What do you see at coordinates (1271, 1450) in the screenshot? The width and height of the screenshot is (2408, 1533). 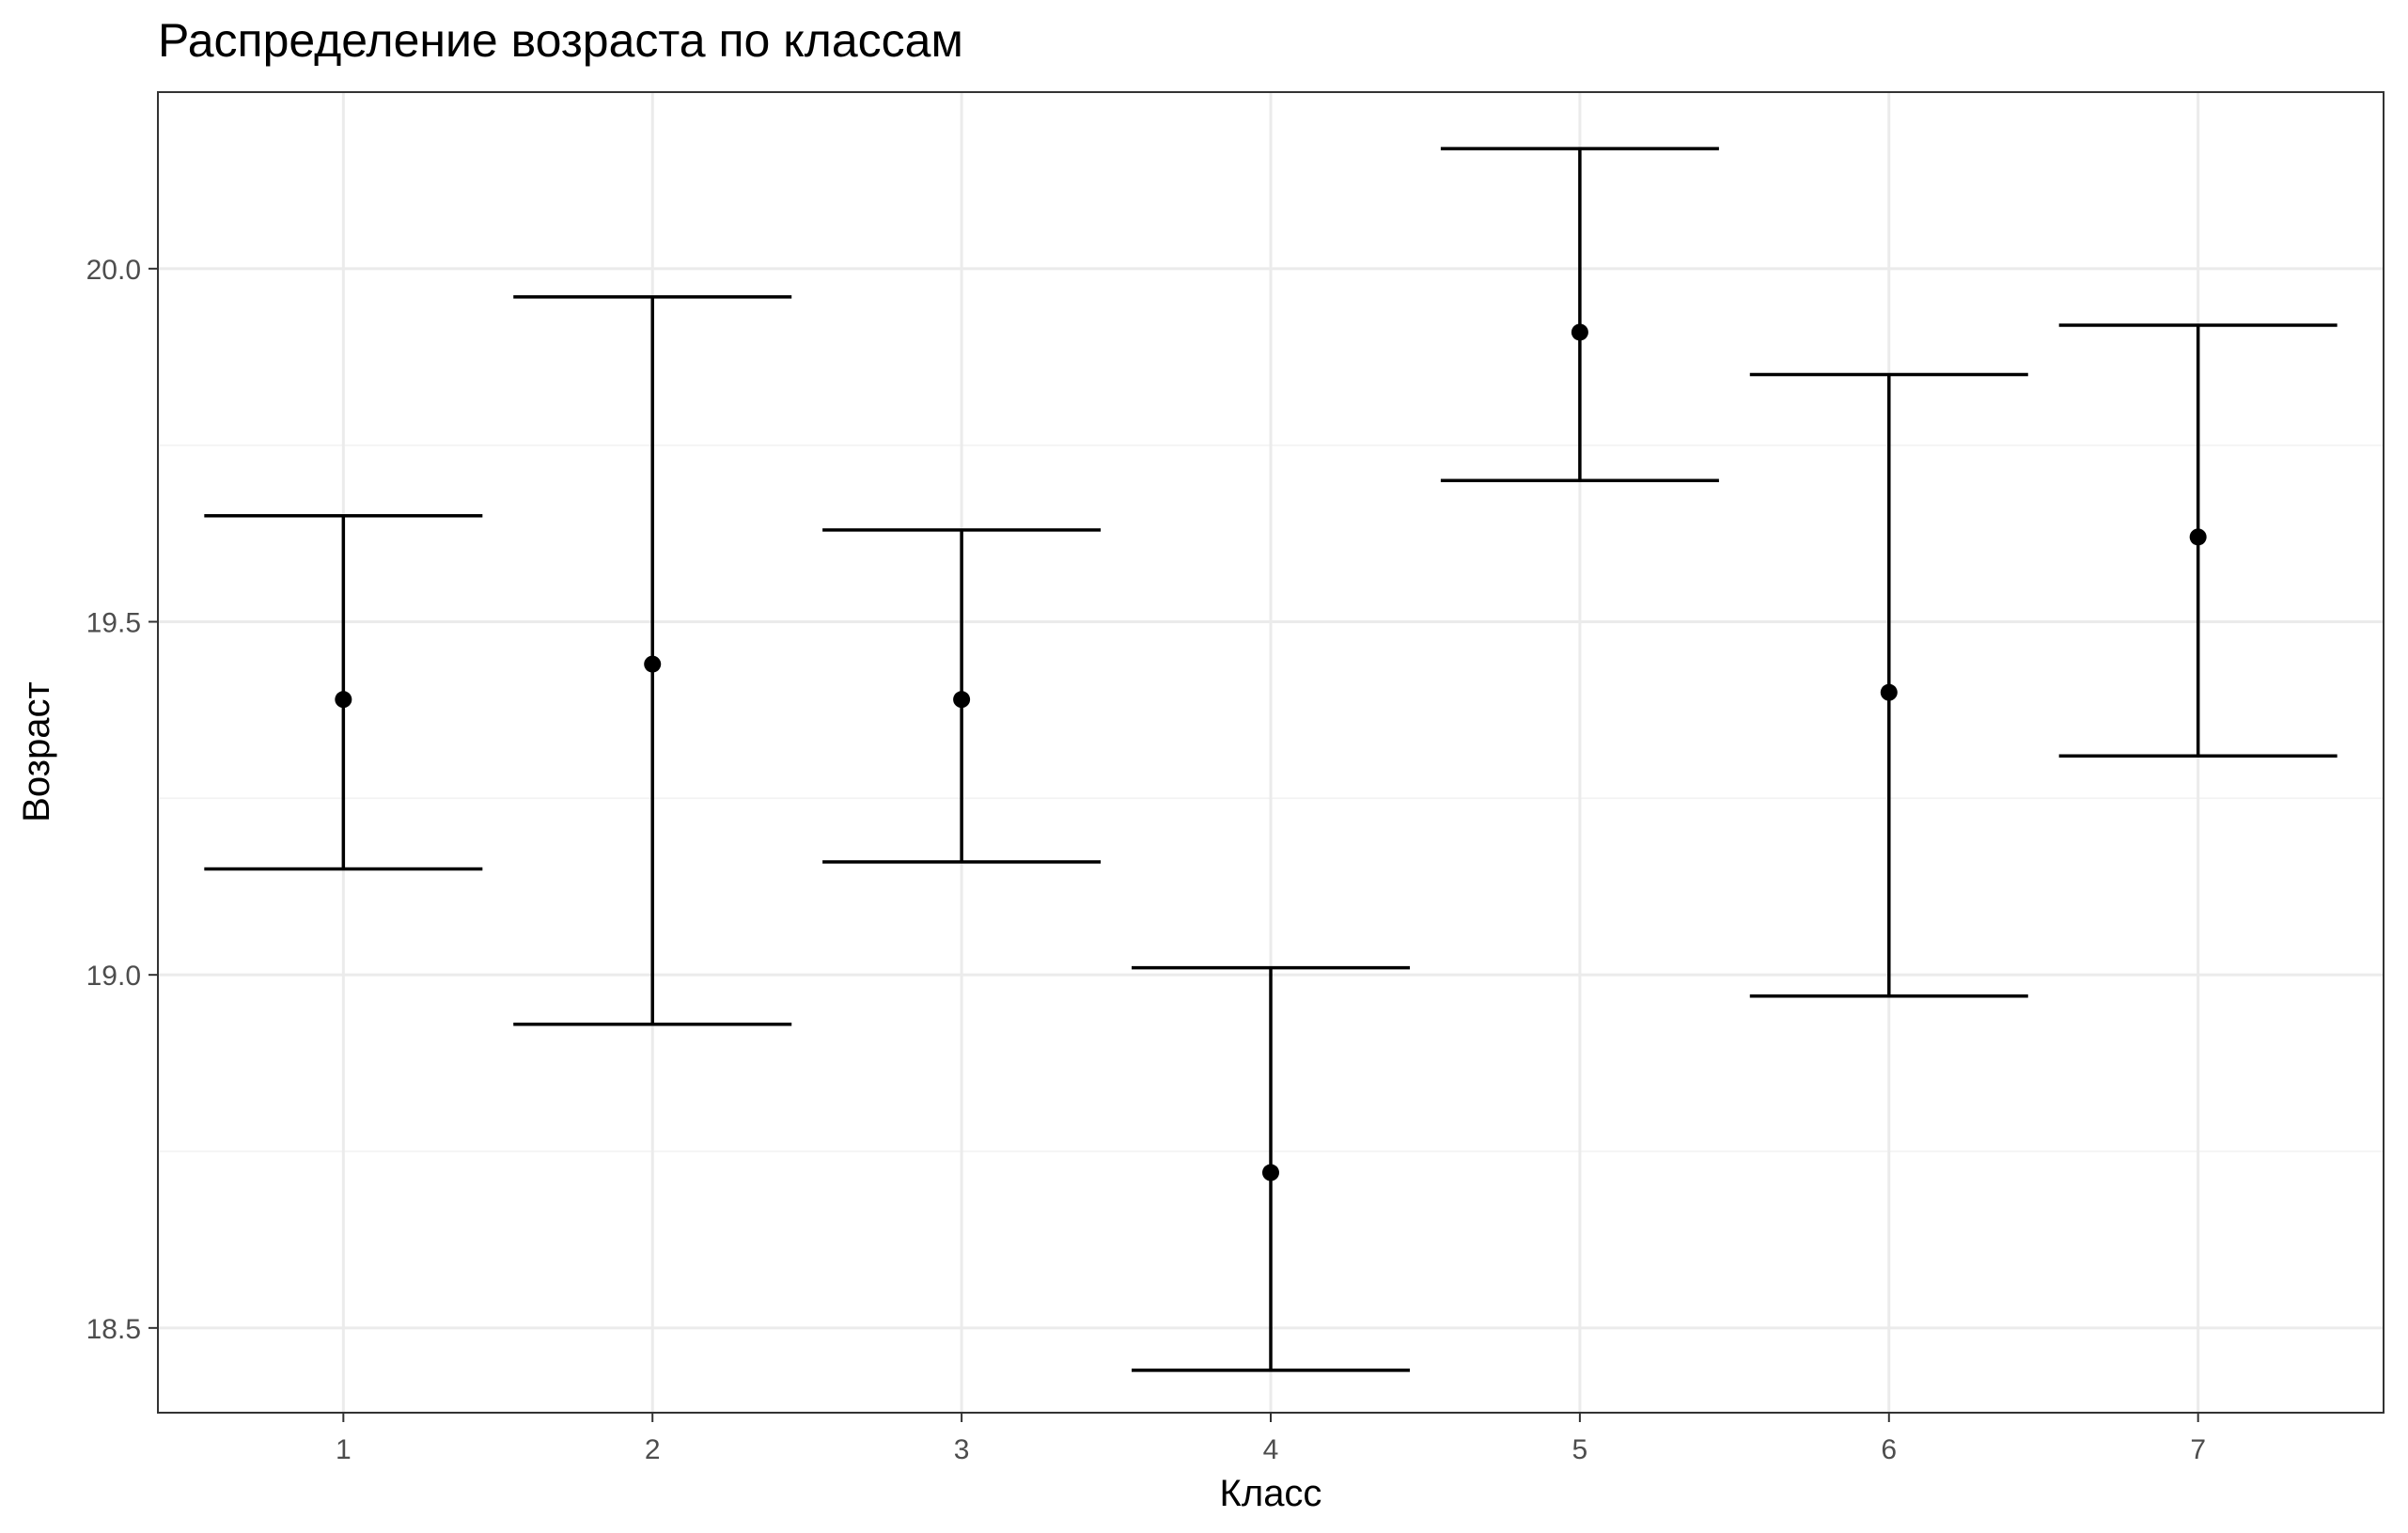 I see `x-tick-label: 4` at bounding box center [1271, 1450].